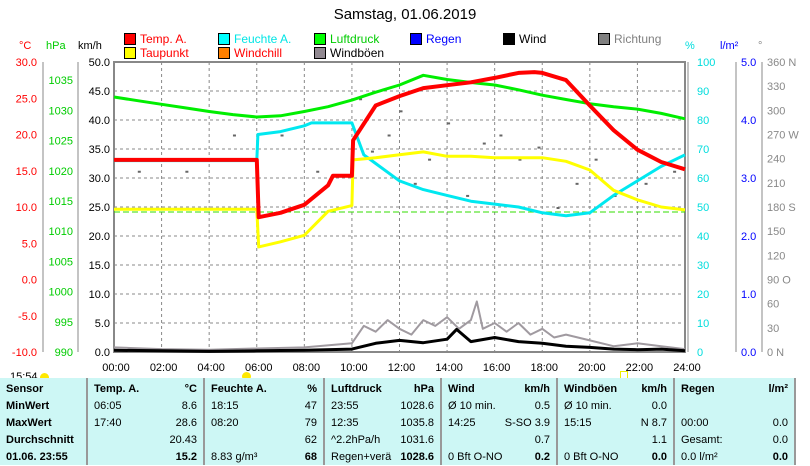 The height and width of the screenshot is (466, 810). What do you see at coordinates (783, 136) in the screenshot?
I see `direction-tick-label: 270 W` at bounding box center [783, 136].